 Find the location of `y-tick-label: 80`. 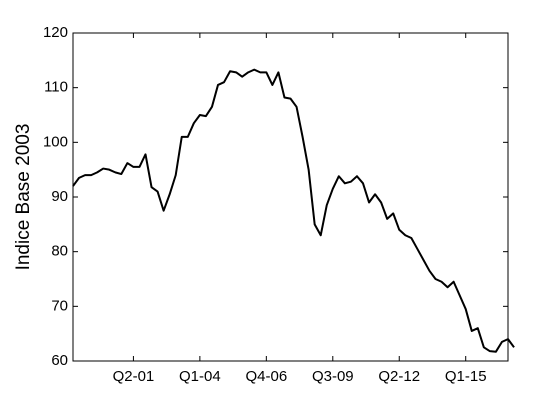

y-tick-label: 80 is located at coordinates (59, 251).